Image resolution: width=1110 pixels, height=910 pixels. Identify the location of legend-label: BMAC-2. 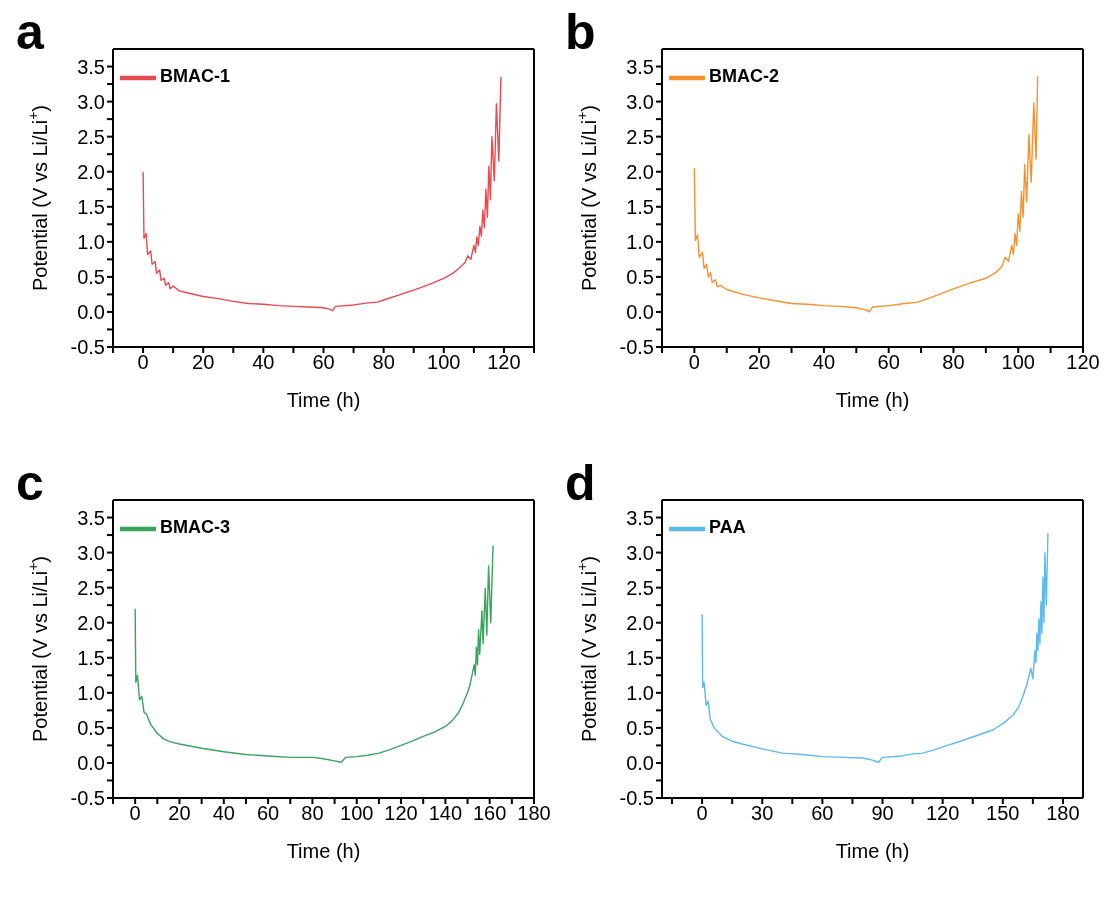
(744, 76).